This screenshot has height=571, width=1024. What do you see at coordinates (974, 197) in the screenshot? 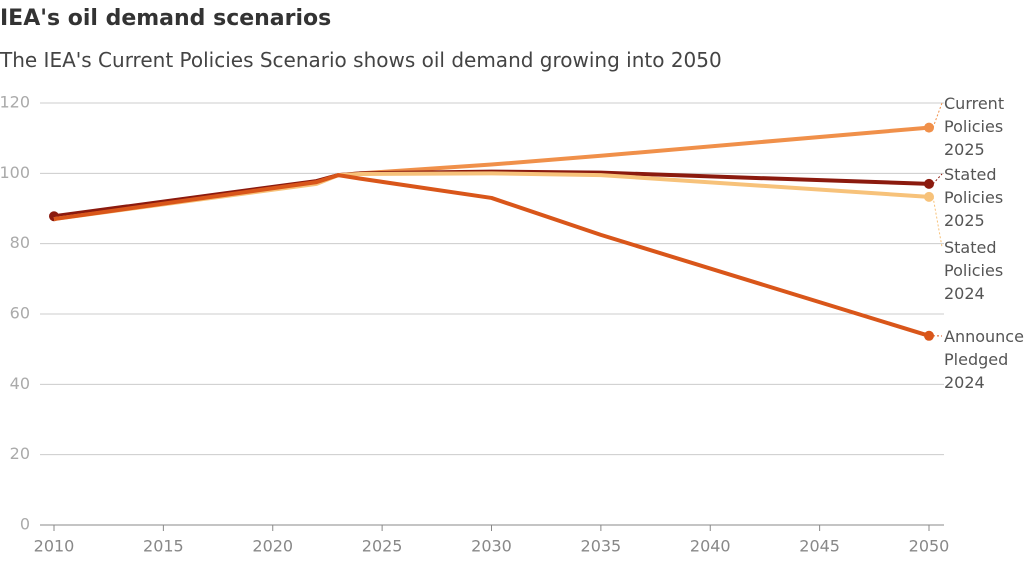
I see `series-label: Stated Policies 2025` at bounding box center [974, 197].